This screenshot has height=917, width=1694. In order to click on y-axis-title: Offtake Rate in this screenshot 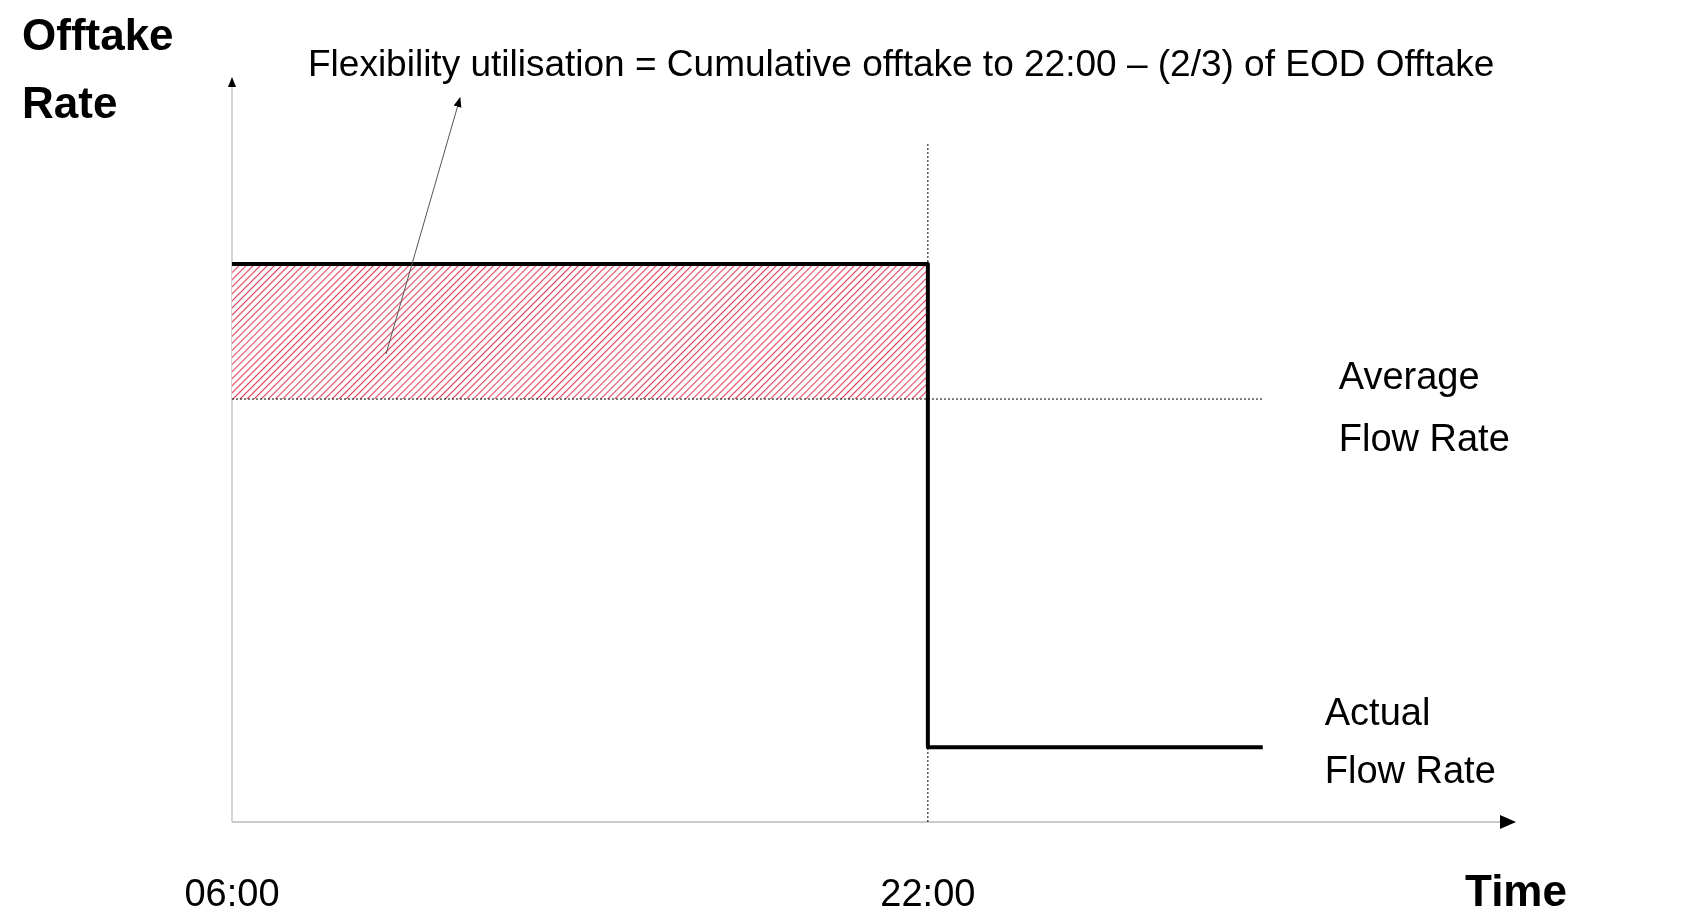, I will do `click(98, 68)`.